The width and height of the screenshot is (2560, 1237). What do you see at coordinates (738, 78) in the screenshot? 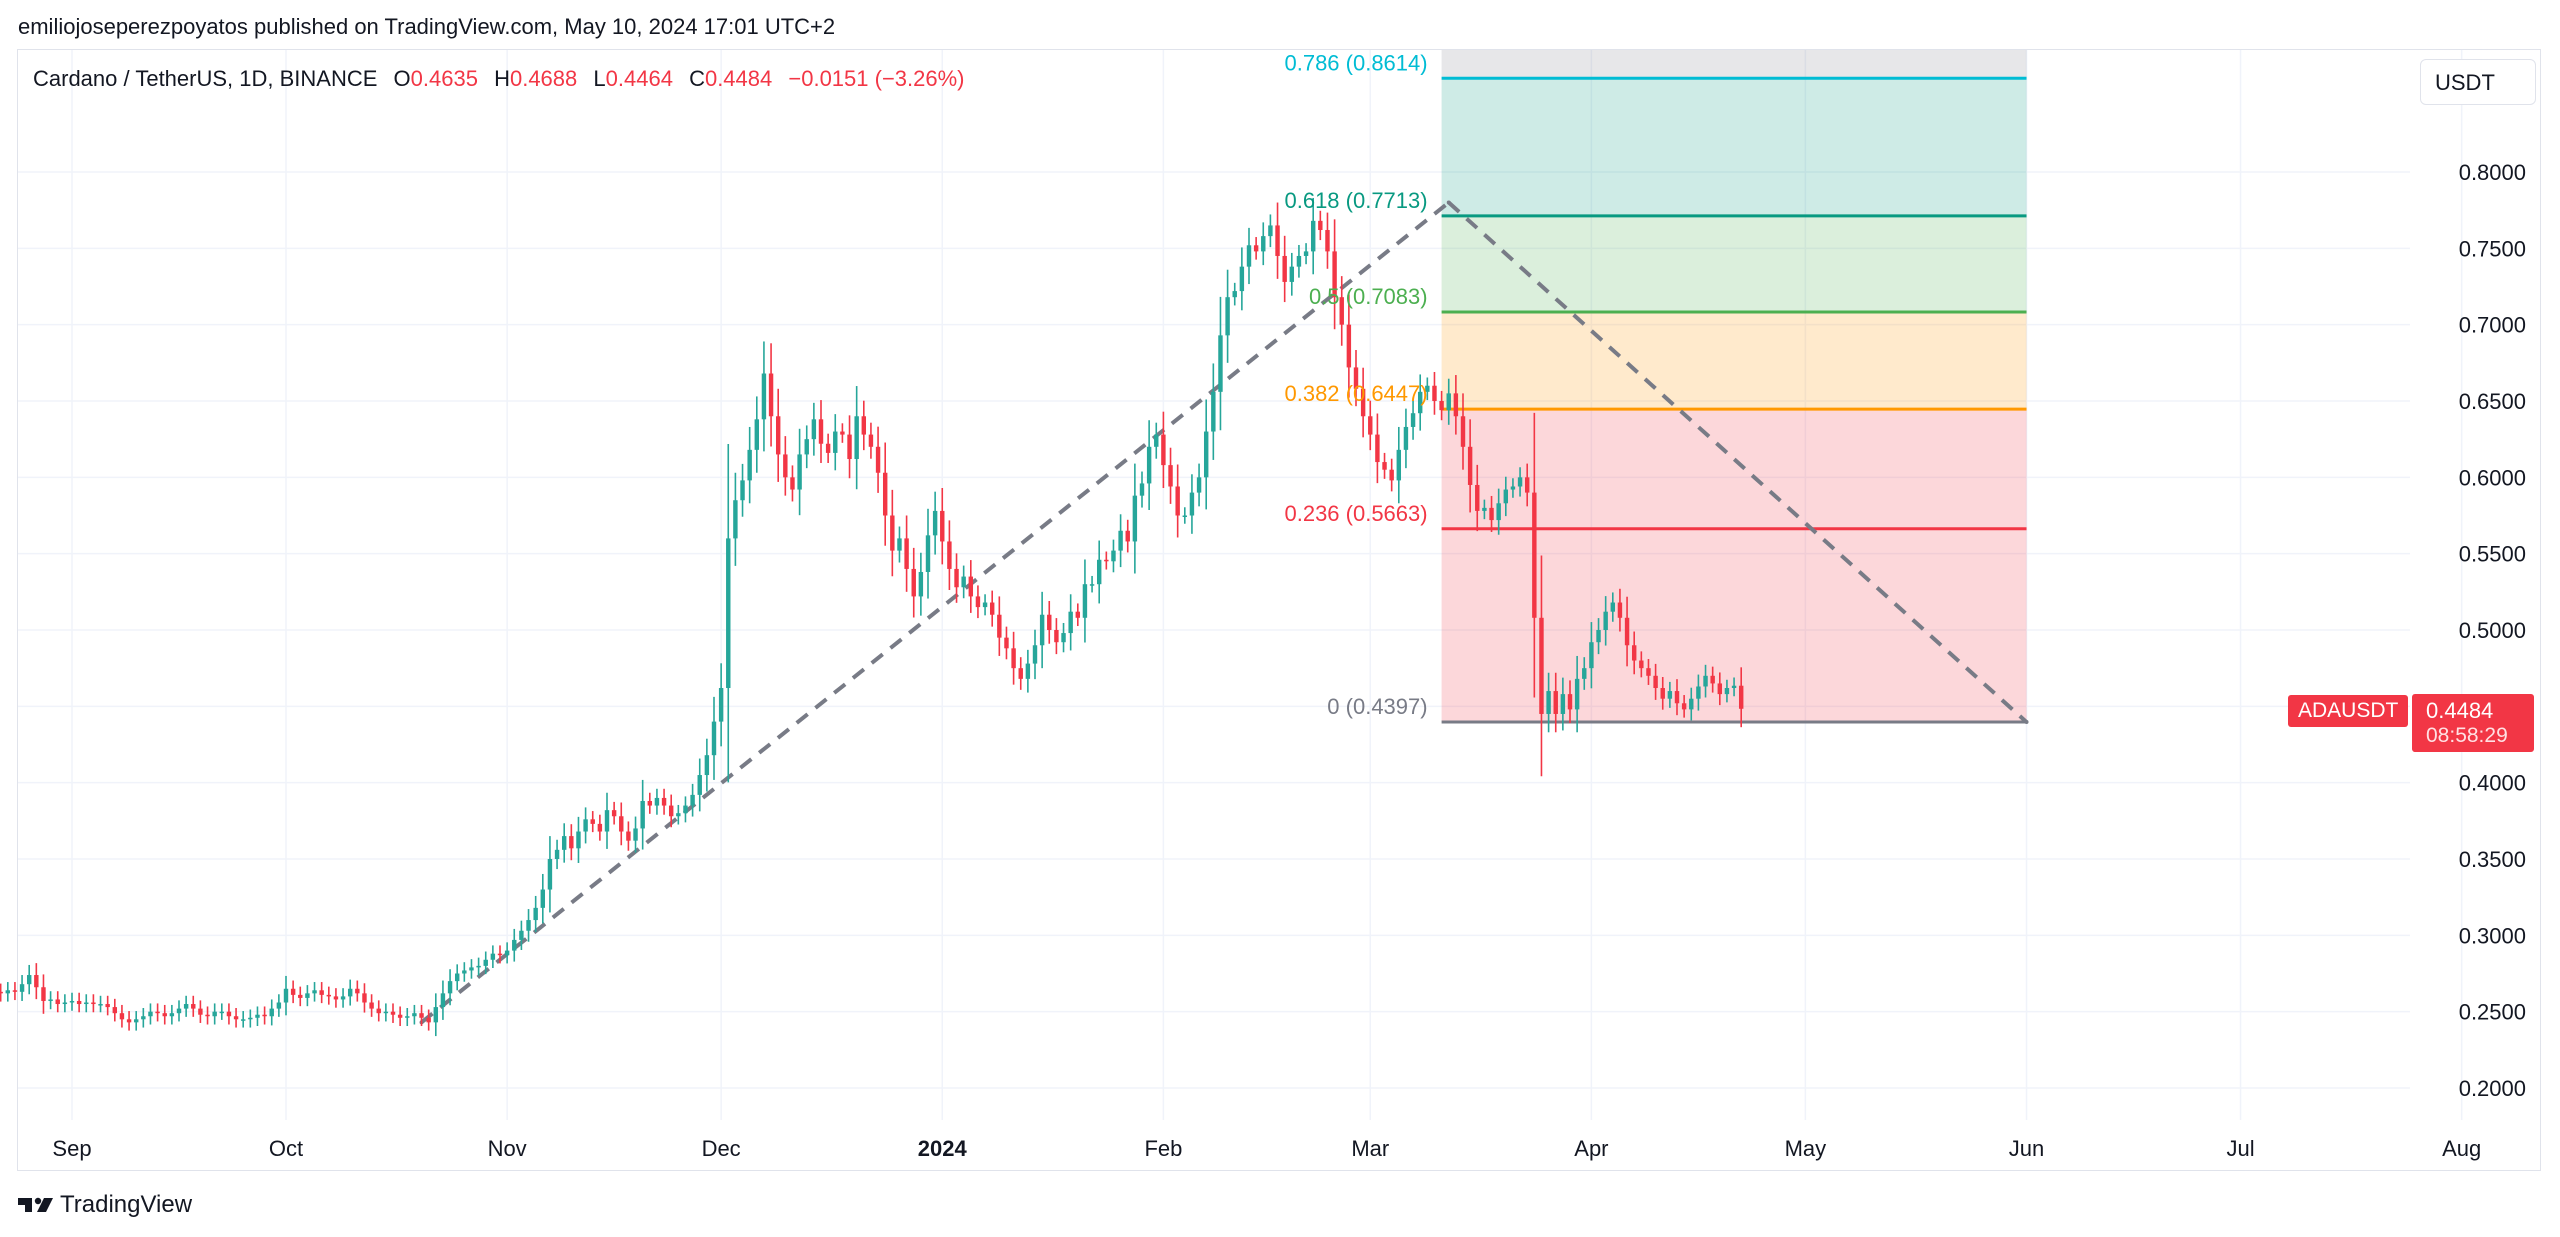
I see `legend-close-value: 0.4484` at bounding box center [738, 78].